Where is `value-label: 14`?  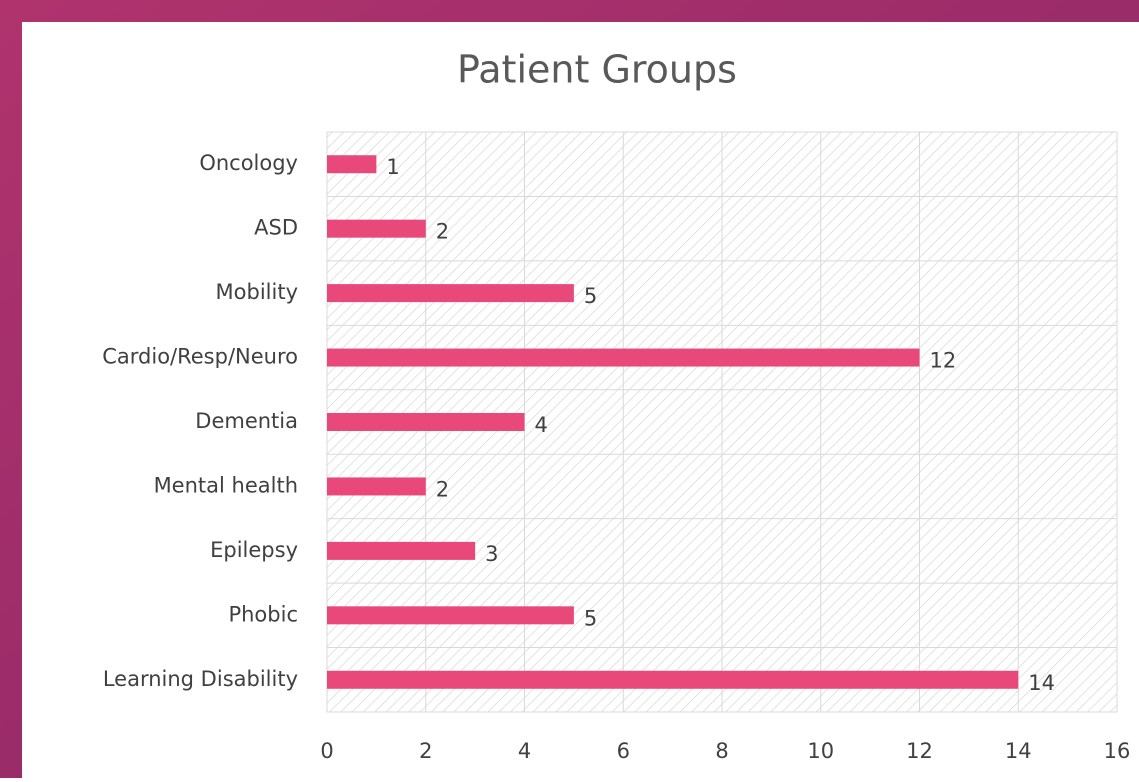 value-label: 14 is located at coordinates (1041, 683).